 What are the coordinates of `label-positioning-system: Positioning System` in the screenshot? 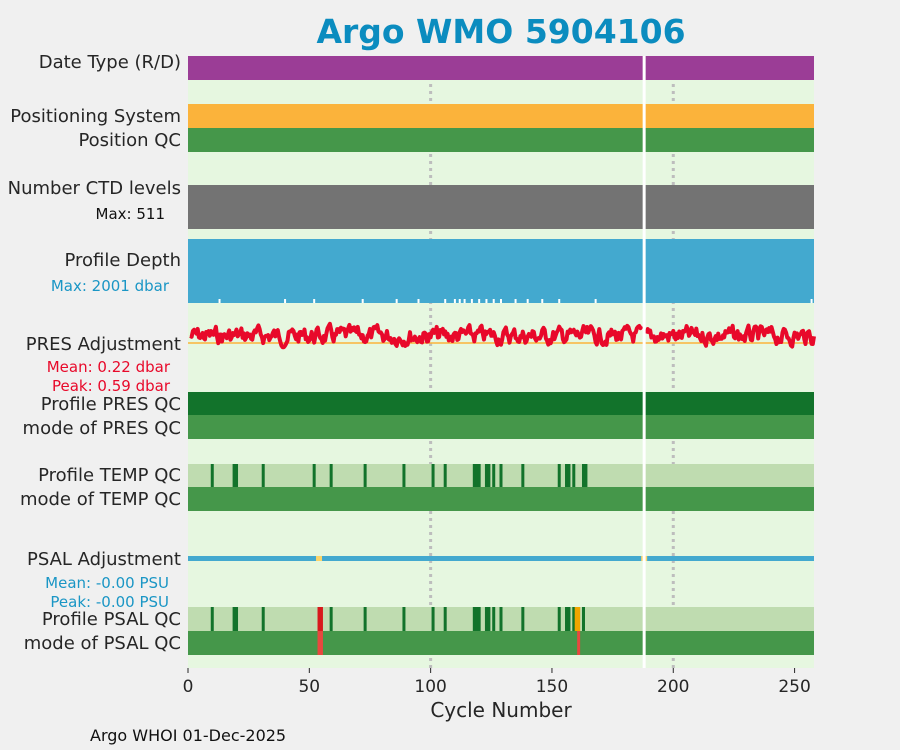 It's located at (95, 116).